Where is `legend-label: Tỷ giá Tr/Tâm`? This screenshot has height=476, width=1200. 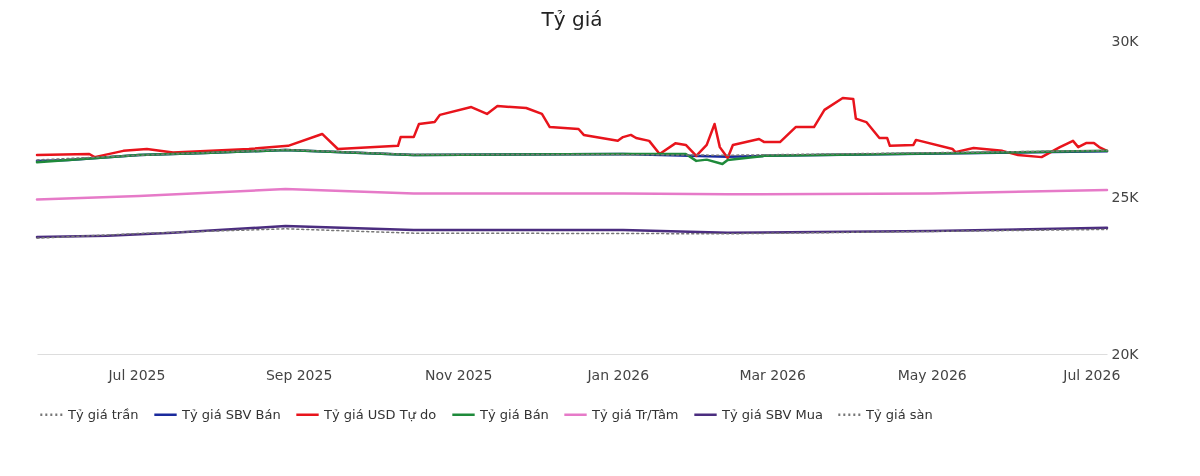
legend-label: Tỷ giá Tr/Tâm is located at coordinates (635, 414).